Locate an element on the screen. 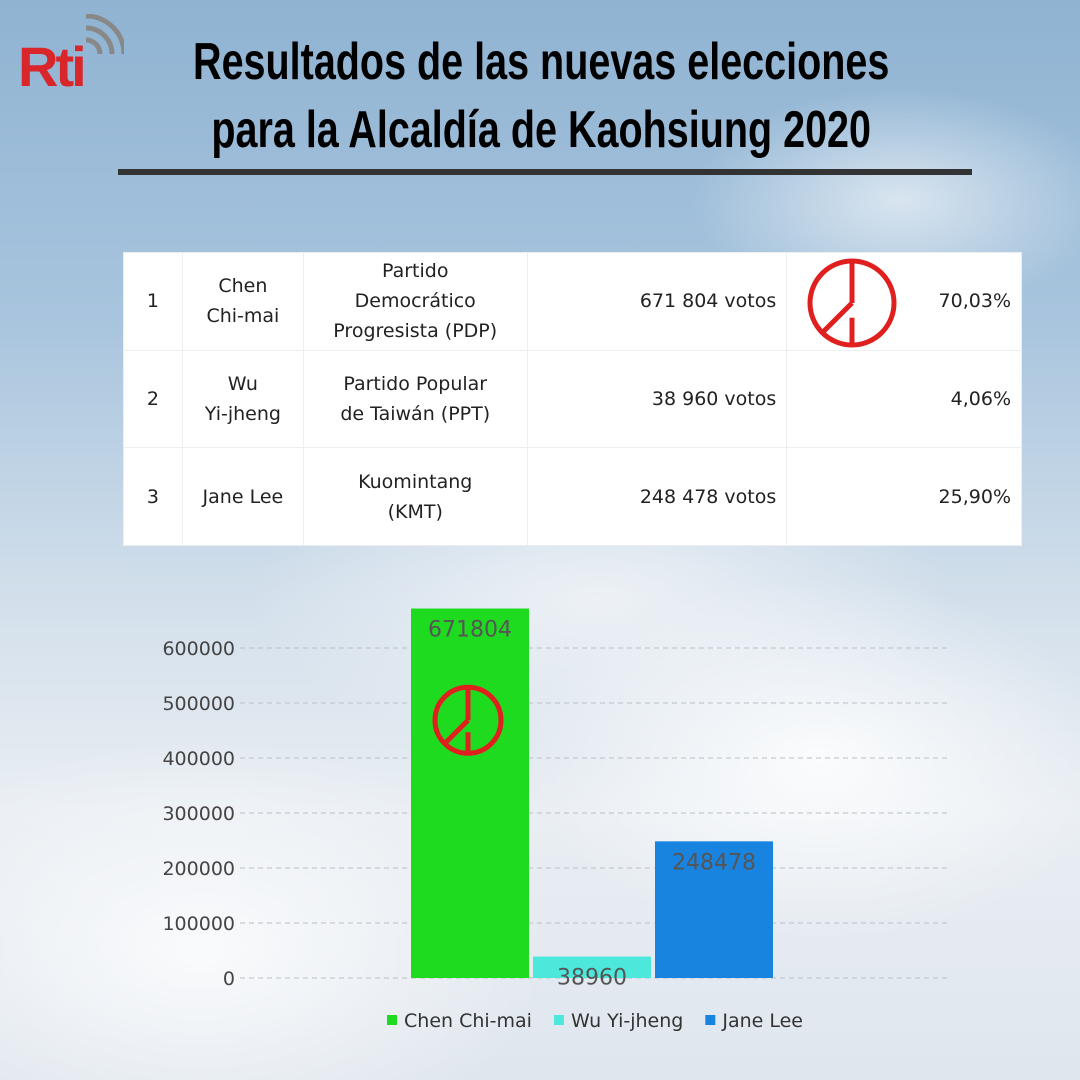  percent-cell: 4,06% is located at coordinates (904, 399).